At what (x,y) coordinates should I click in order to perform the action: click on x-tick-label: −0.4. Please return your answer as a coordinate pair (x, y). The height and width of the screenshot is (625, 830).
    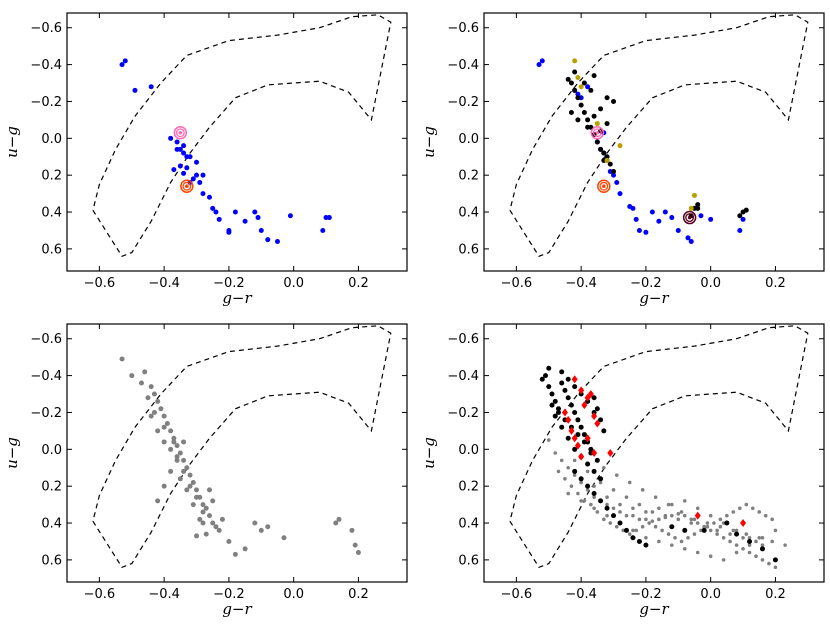
    Looking at the image, I should click on (581, 283).